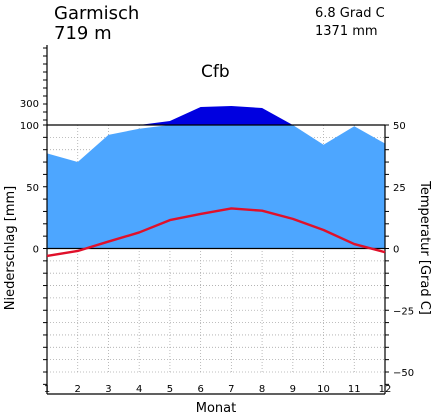  I want to click on x-tick-label: 7, so click(231, 389).